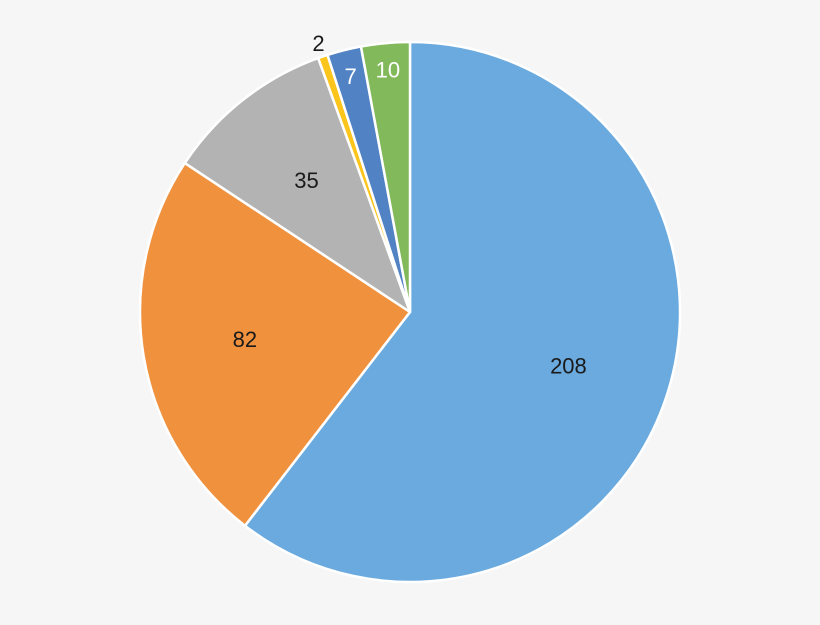 The width and height of the screenshot is (820, 625). I want to click on data-label-2: 2, so click(318, 43).